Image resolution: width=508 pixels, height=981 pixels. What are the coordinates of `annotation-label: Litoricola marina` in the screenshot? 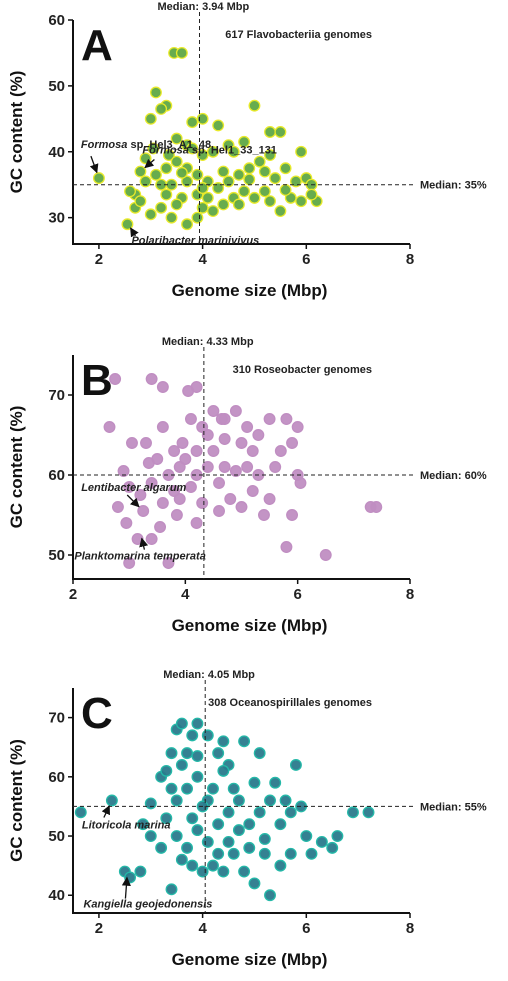 It's located at (126, 826).